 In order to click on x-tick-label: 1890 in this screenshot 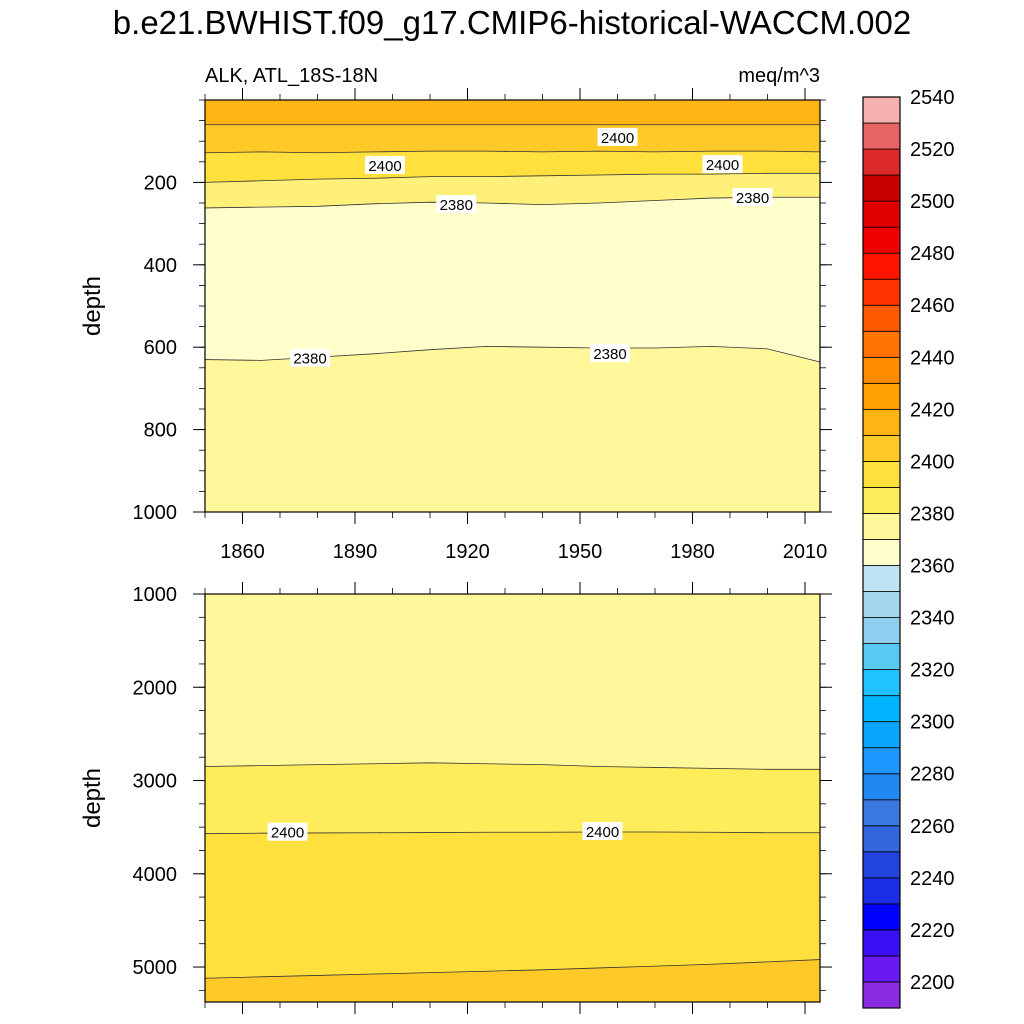, I will do `click(355, 552)`.